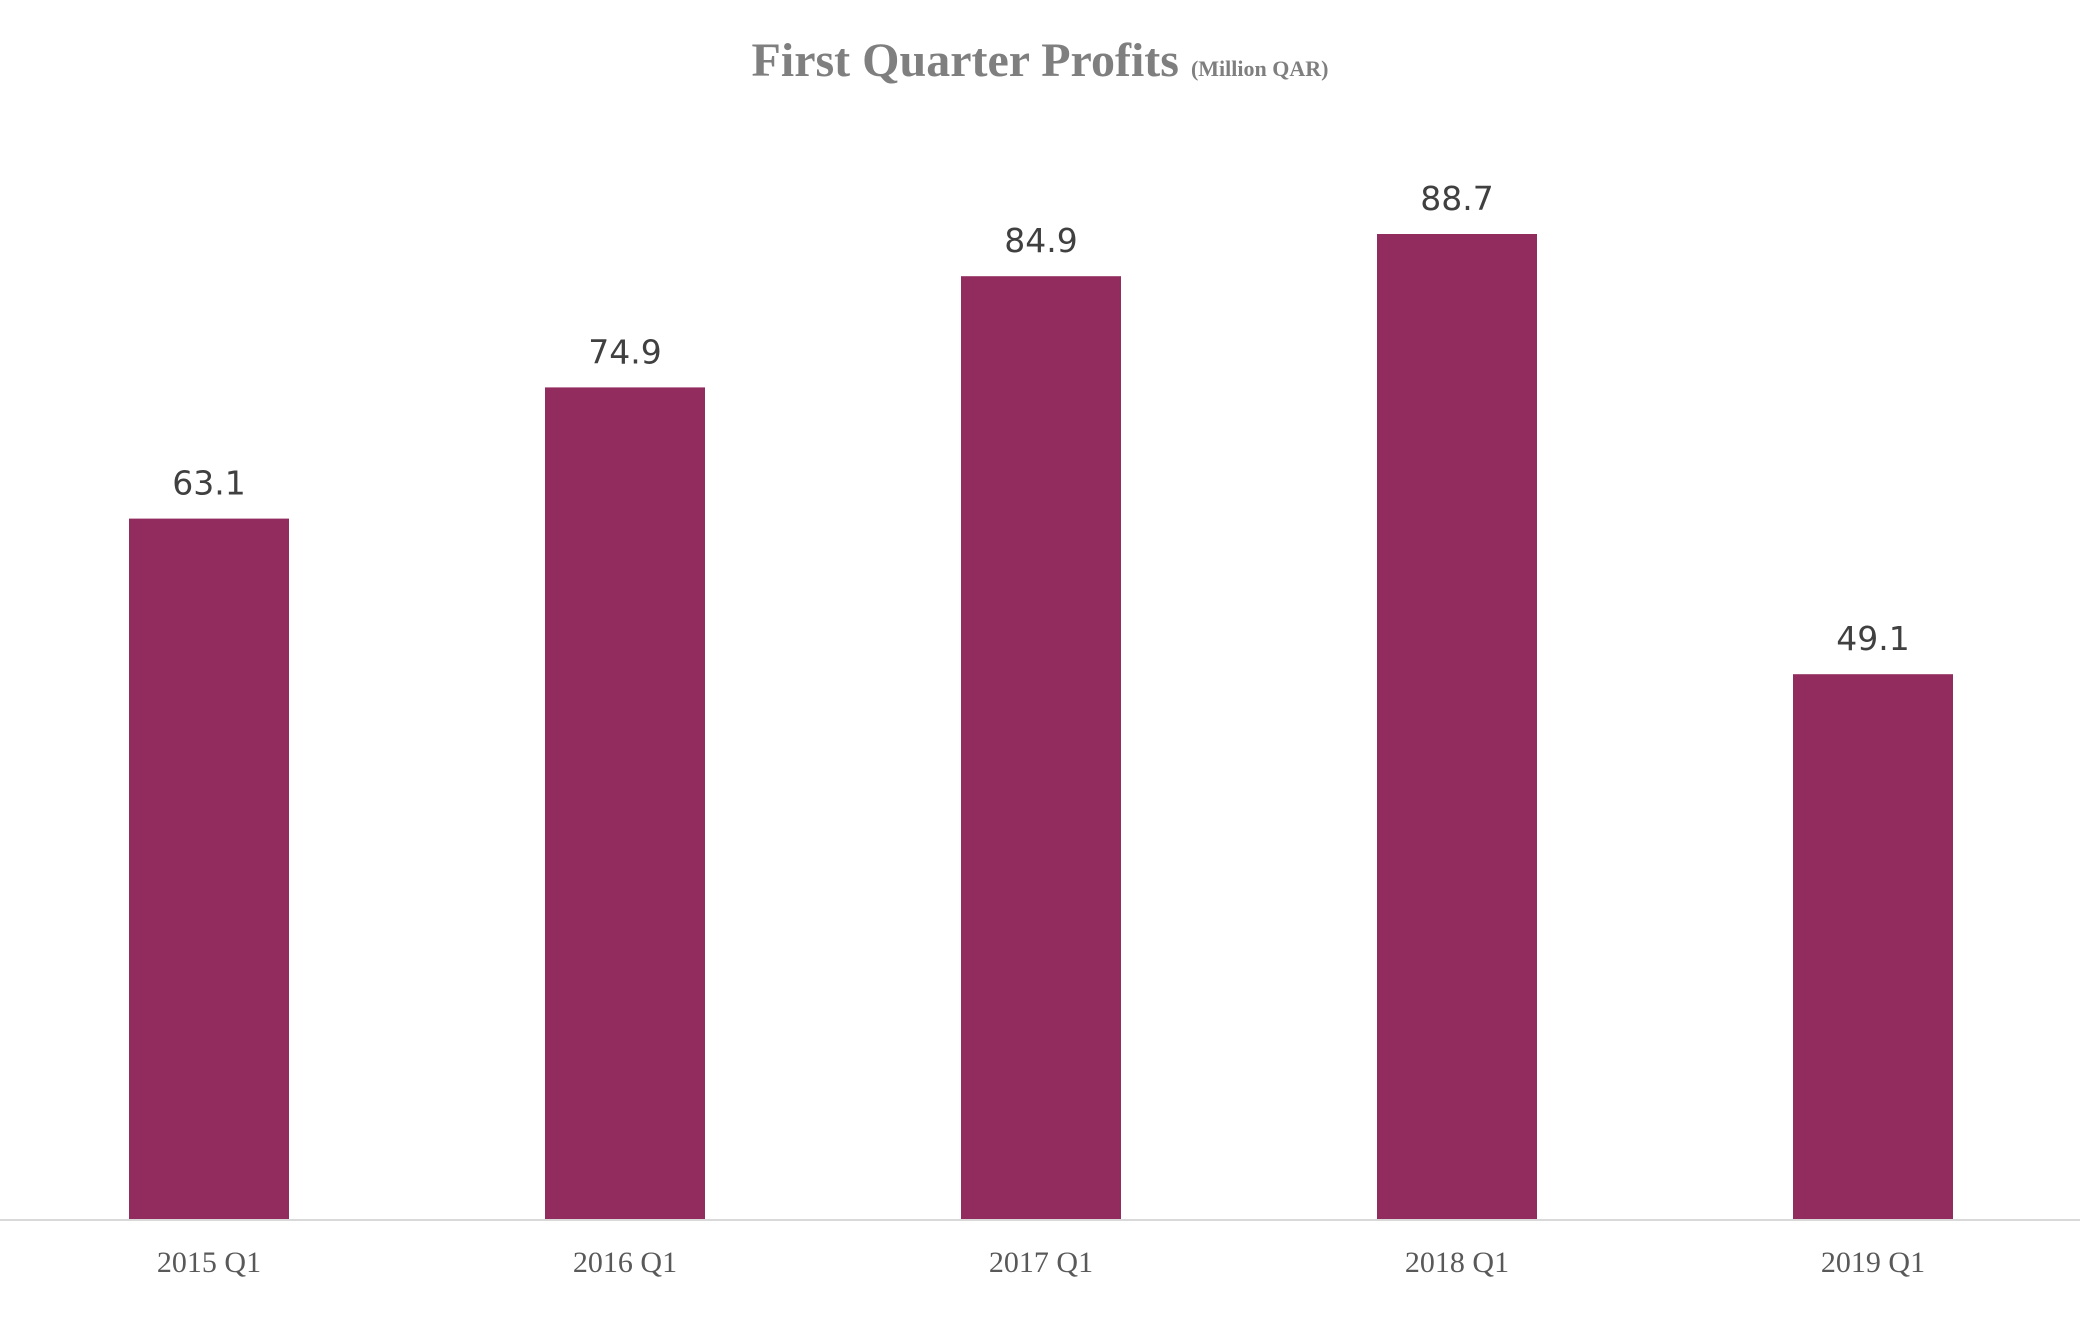  What do you see at coordinates (1041, 748) in the screenshot?
I see `bar-2017-q1` at bounding box center [1041, 748].